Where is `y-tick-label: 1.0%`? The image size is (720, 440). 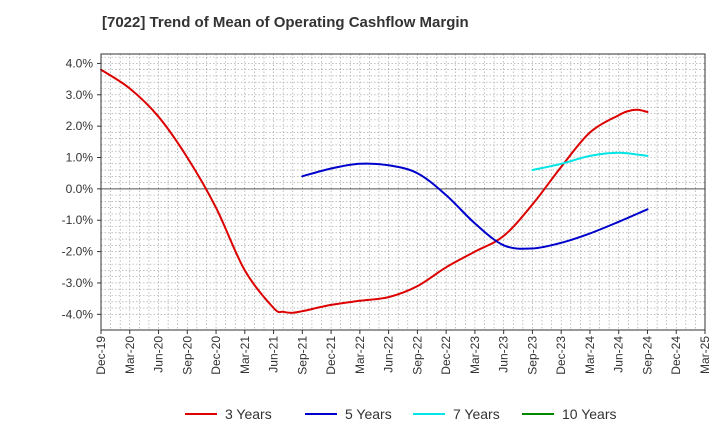
y-tick-label: 1.0% is located at coordinates (80, 158).